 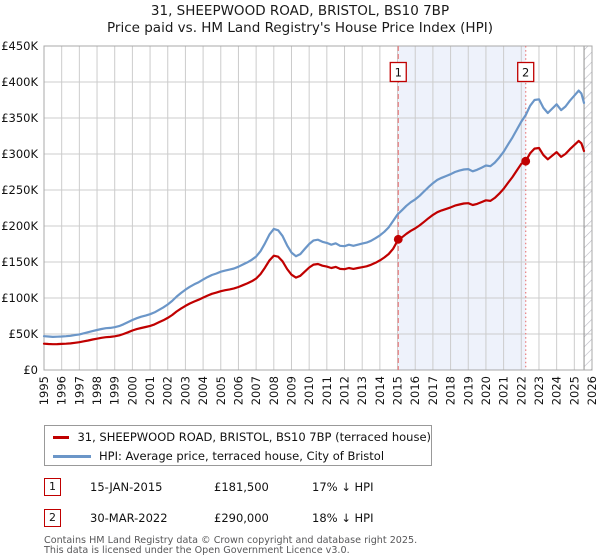 What do you see at coordinates (241, 487) in the screenshot?
I see `transaction-1-price: £181,500` at bounding box center [241, 487].